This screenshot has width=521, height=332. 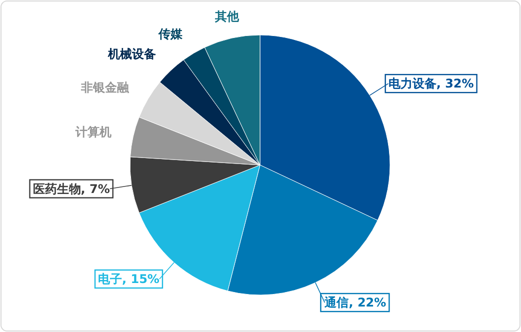 What do you see at coordinates (227, 17) in the screenshot?
I see `slice-label: 其他` at bounding box center [227, 17].